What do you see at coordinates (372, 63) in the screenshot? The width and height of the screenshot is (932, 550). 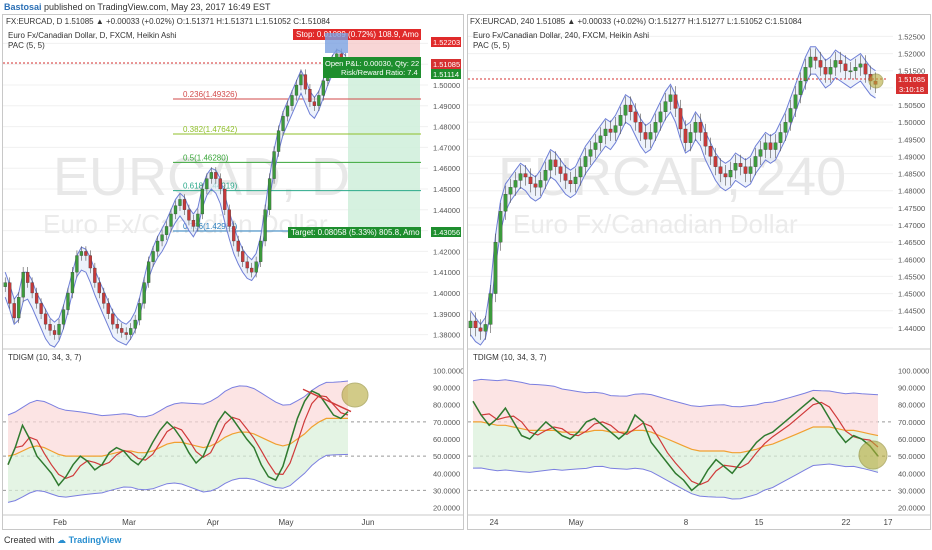 I see `pl-label: Open P&L: 0.00030, Qty: 22` at bounding box center [372, 63].